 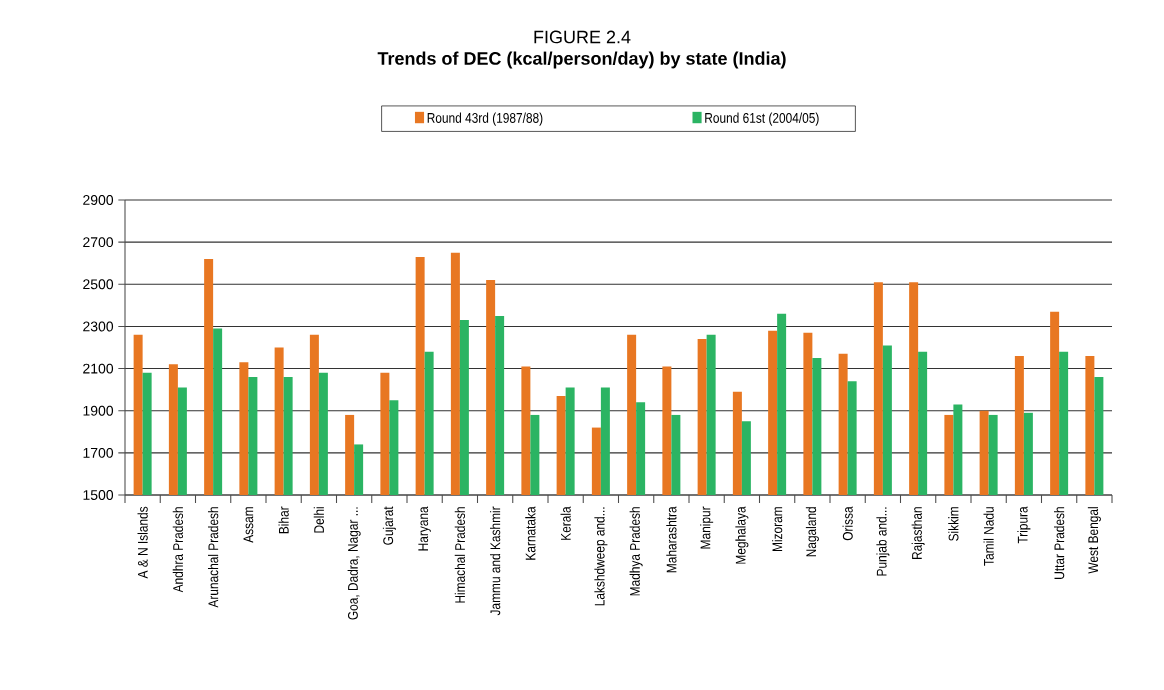 I want to click on x-tick-label: Jammu and Kashmir, so click(x=495, y=561).